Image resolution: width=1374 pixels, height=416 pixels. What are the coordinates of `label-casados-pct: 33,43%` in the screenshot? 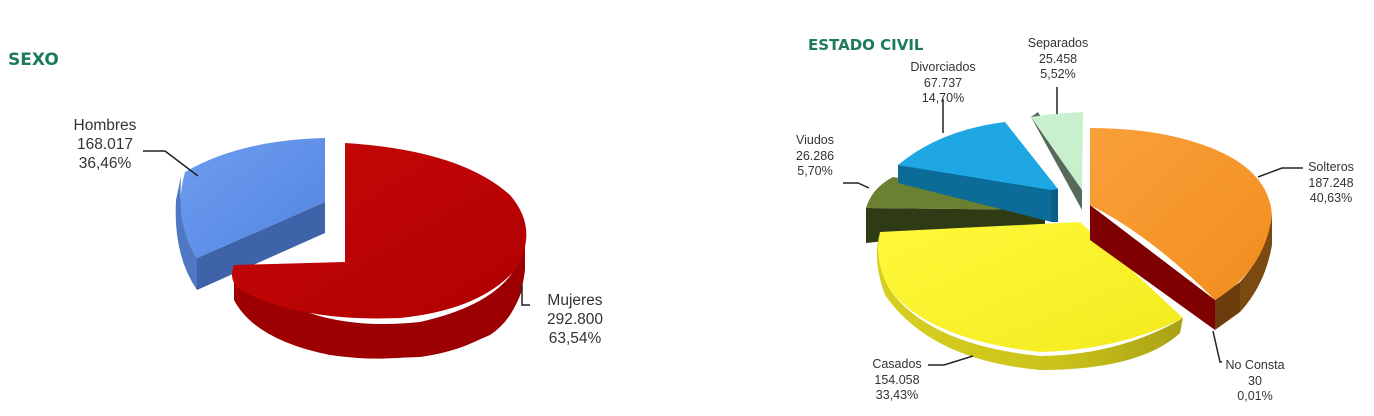 It's located at (897, 395).